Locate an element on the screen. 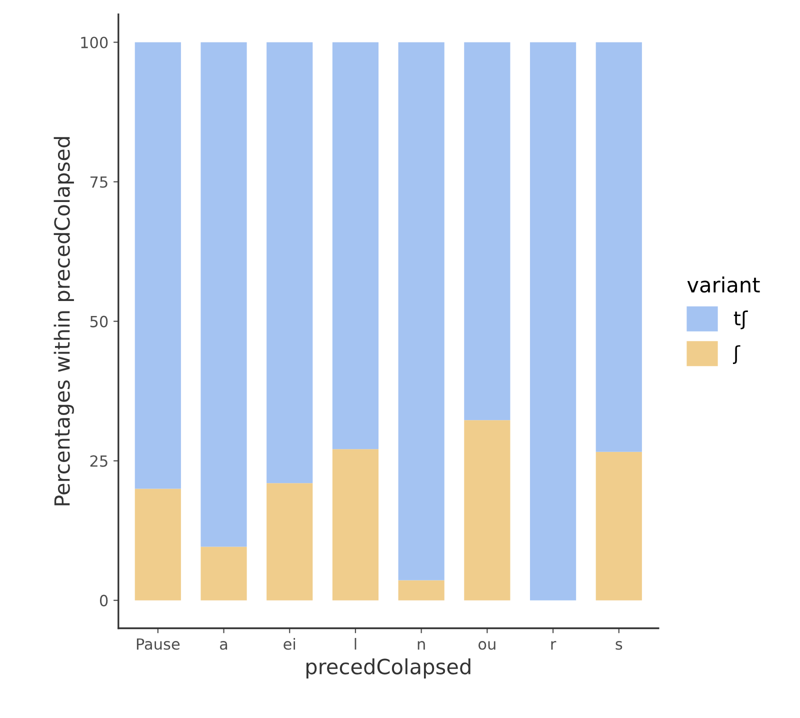 The width and height of the screenshot is (800, 718). x-tick-label: r is located at coordinates (553, 645).